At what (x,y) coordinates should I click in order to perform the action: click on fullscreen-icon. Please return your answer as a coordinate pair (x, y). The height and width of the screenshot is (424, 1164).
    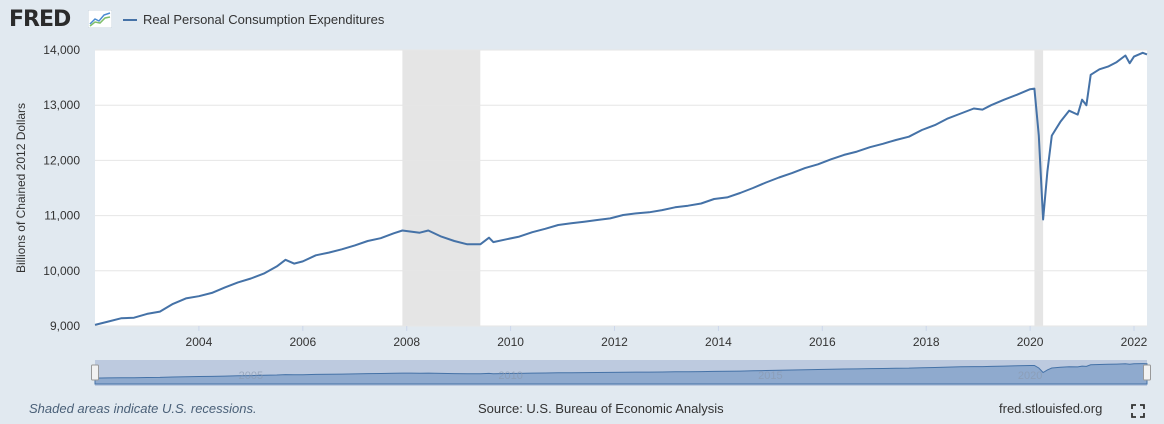
    Looking at the image, I should click on (1138, 411).